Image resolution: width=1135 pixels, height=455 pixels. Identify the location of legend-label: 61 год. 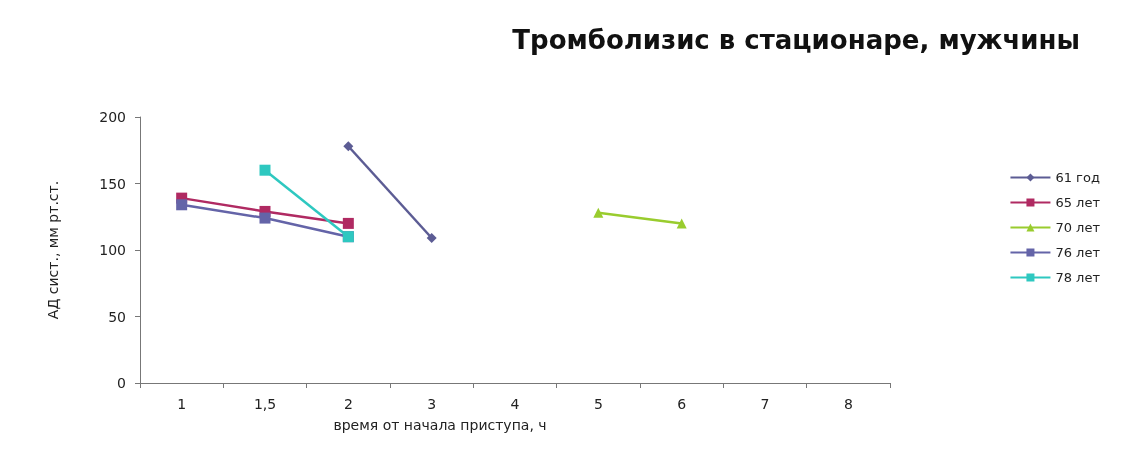
(1077, 177).